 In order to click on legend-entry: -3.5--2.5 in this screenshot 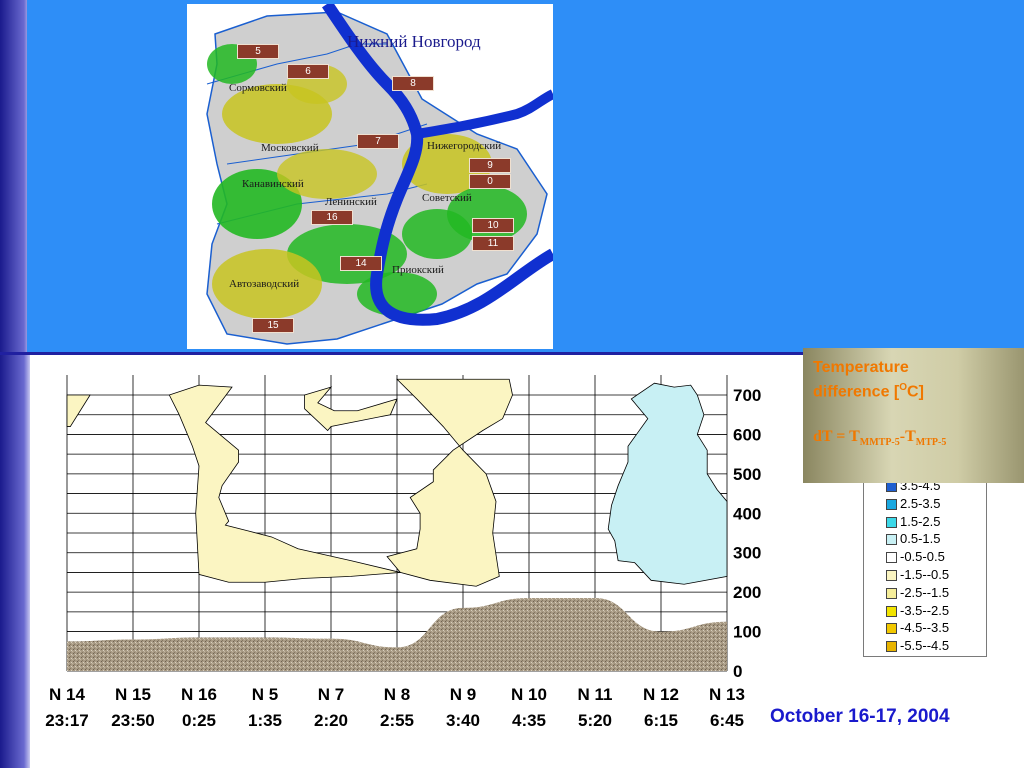, I will do `click(918, 610)`.